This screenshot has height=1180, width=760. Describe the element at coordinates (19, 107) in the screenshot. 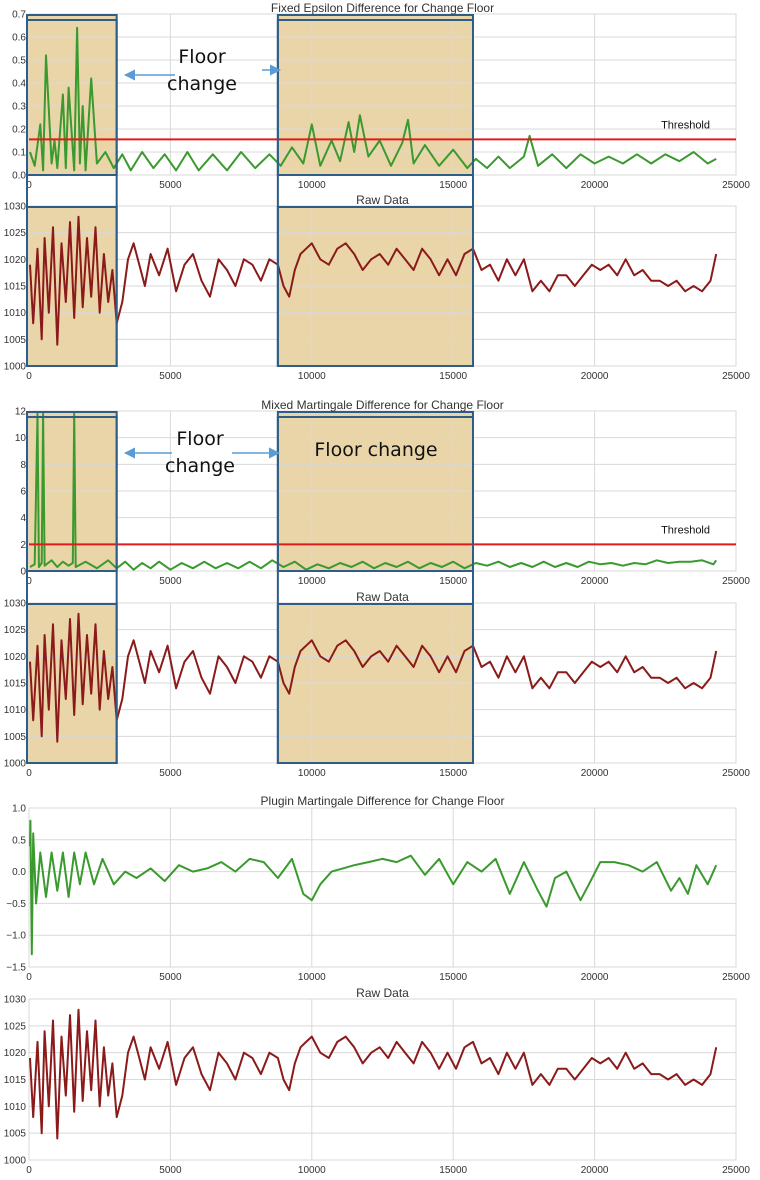

I see `y-tick-label: 0.3` at that location.